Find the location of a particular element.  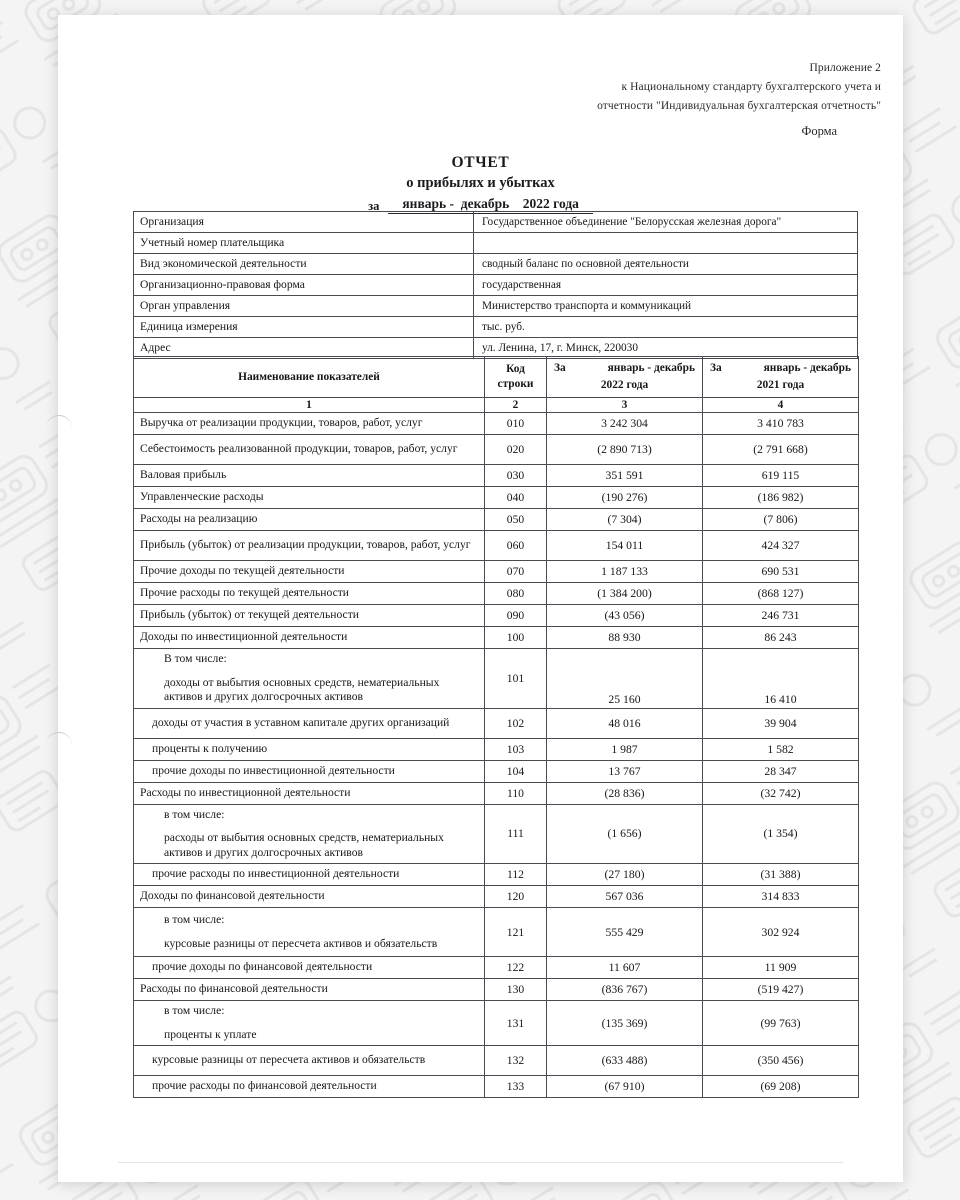

row-line-code: 120 is located at coordinates (515, 896).